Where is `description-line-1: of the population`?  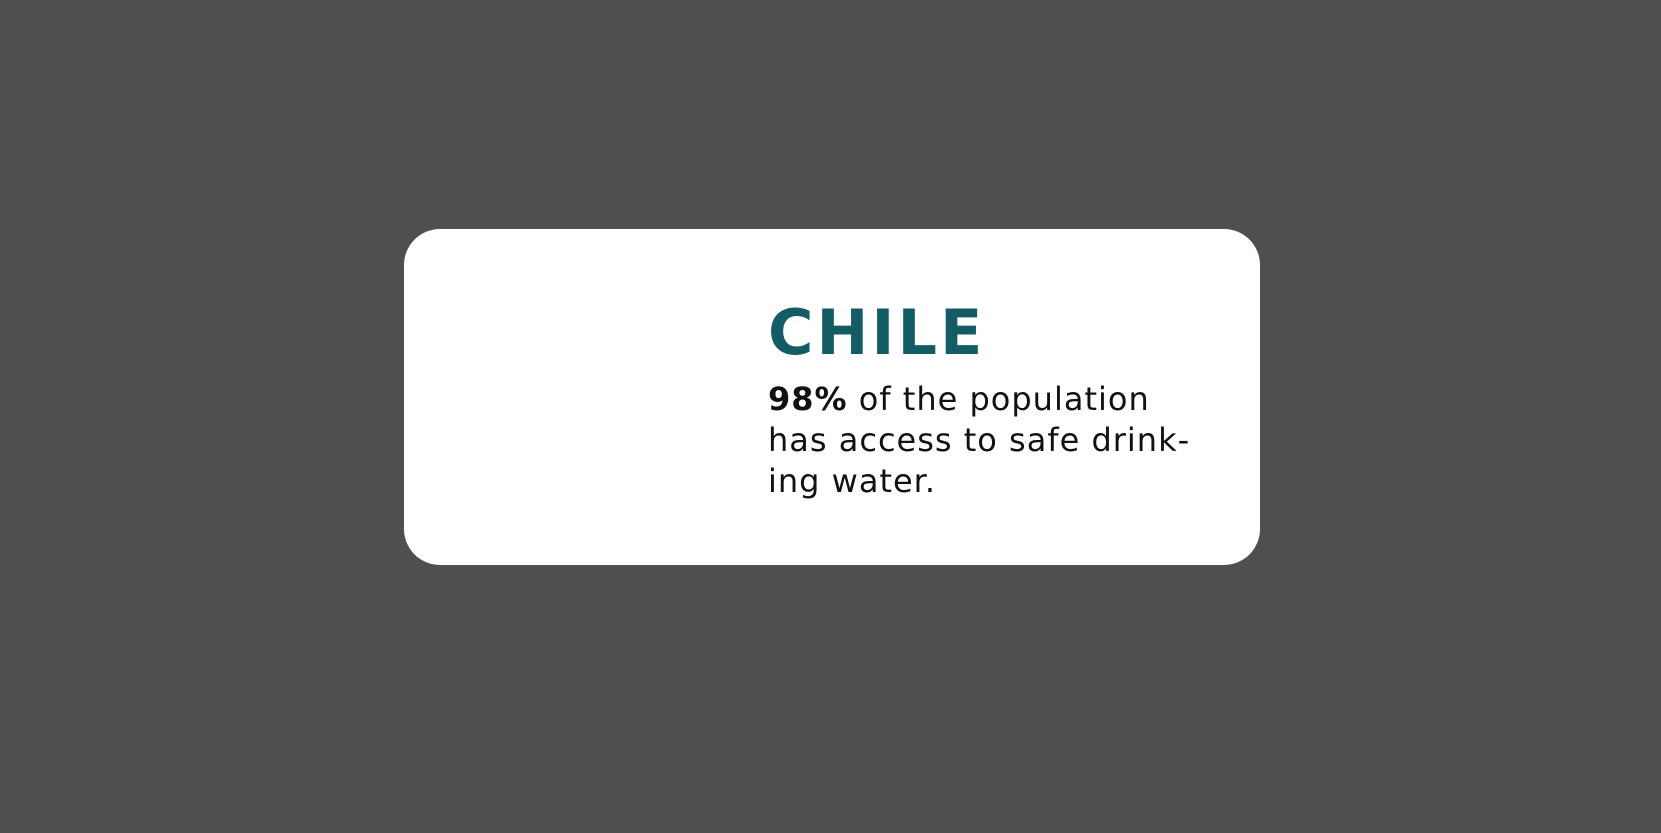
description-line-1: of the population is located at coordinates (998, 399).